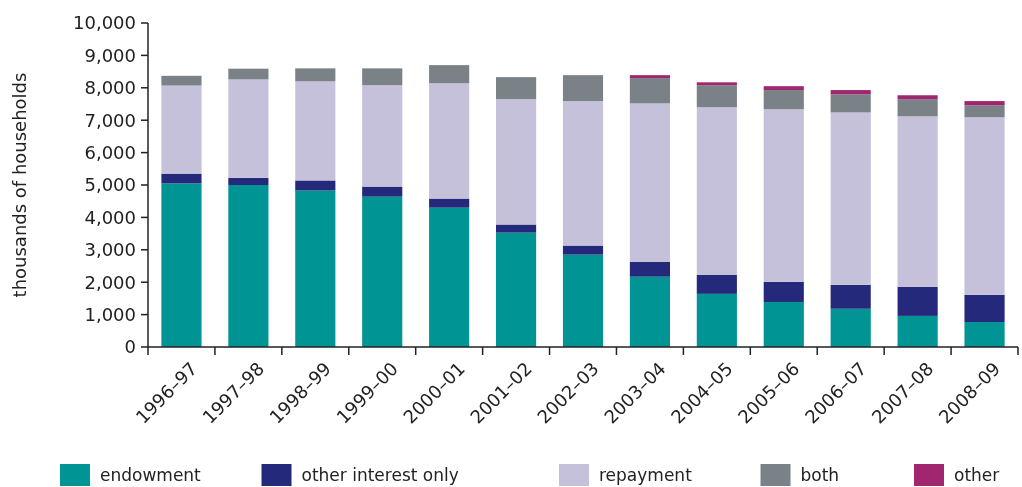  Describe the element at coordinates (151, 474) in the screenshot. I see `legend-label: endowment` at that location.